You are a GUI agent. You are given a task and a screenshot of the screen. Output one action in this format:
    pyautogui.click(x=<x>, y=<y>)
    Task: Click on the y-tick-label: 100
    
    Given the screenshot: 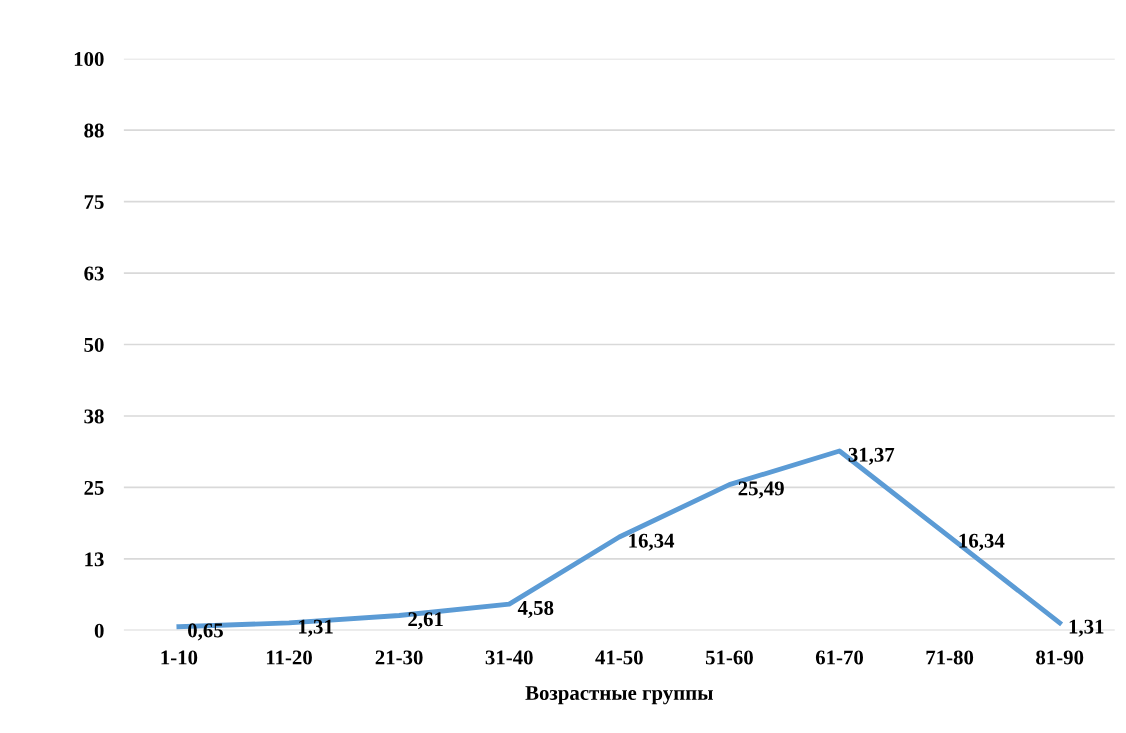 What is the action you would take?
    pyautogui.click(x=89, y=59)
    